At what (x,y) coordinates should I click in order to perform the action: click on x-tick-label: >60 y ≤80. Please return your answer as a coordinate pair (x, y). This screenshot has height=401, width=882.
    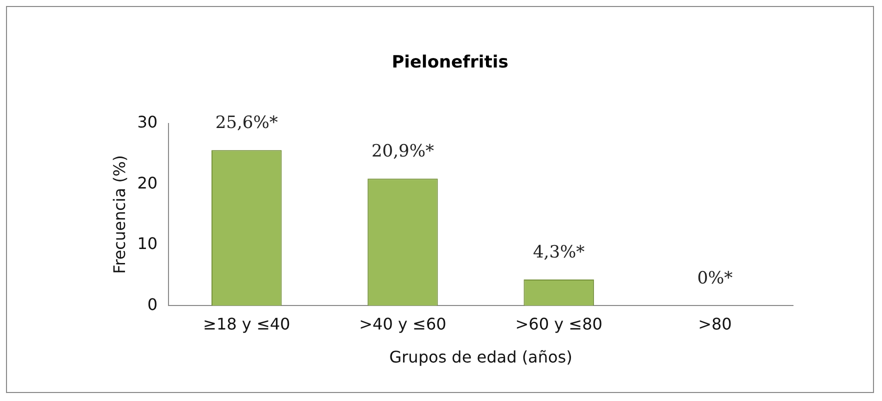
    Looking at the image, I should click on (558, 324).